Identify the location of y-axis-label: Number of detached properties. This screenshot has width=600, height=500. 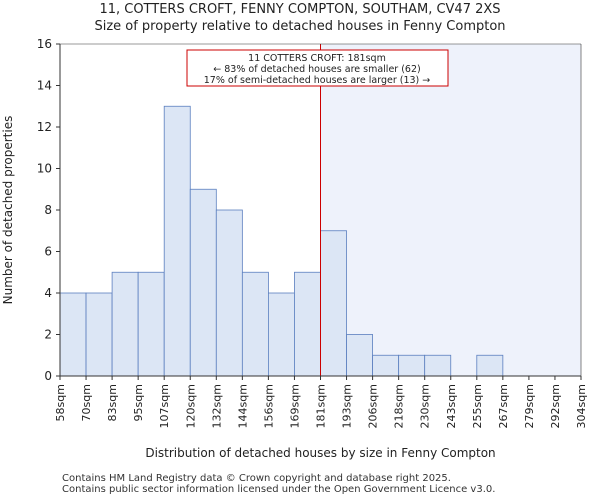
(8, 210).